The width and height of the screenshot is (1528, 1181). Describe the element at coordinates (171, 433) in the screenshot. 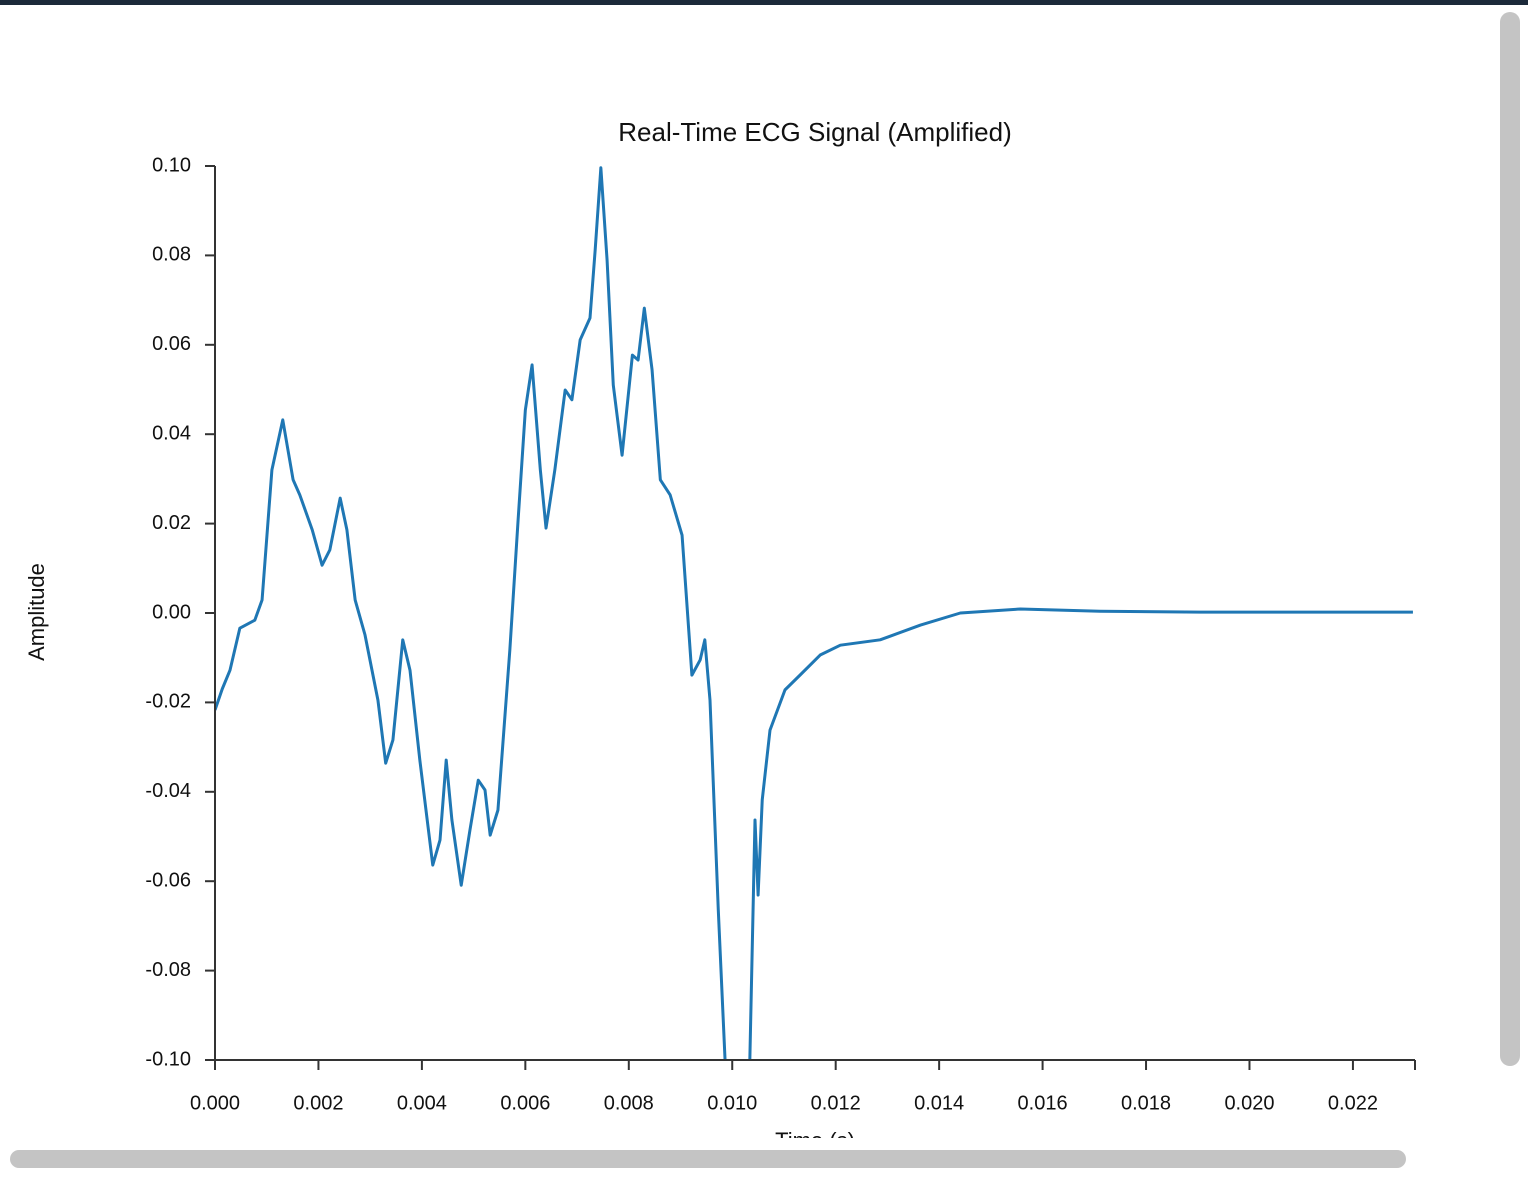

I see `y-tick-label: 0.04` at that location.